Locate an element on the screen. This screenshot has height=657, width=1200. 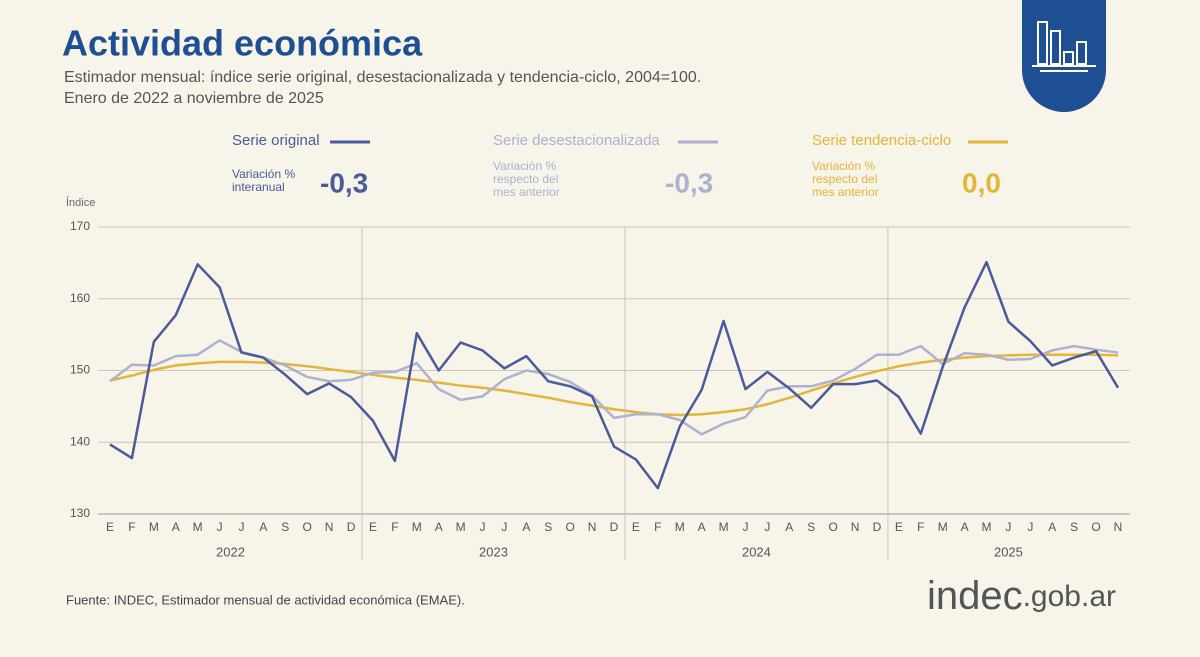
legend-label: Serie original is located at coordinates (276, 140).